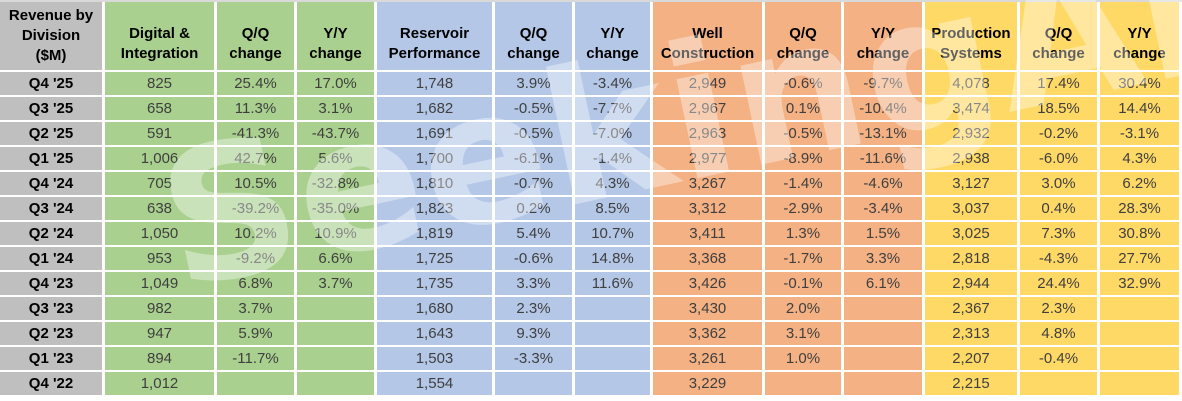 This screenshot has height=401, width=1182. What do you see at coordinates (884, 159) in the screenshot?
I see `data-cell: -11.6%` at bounding box center [884, 159].